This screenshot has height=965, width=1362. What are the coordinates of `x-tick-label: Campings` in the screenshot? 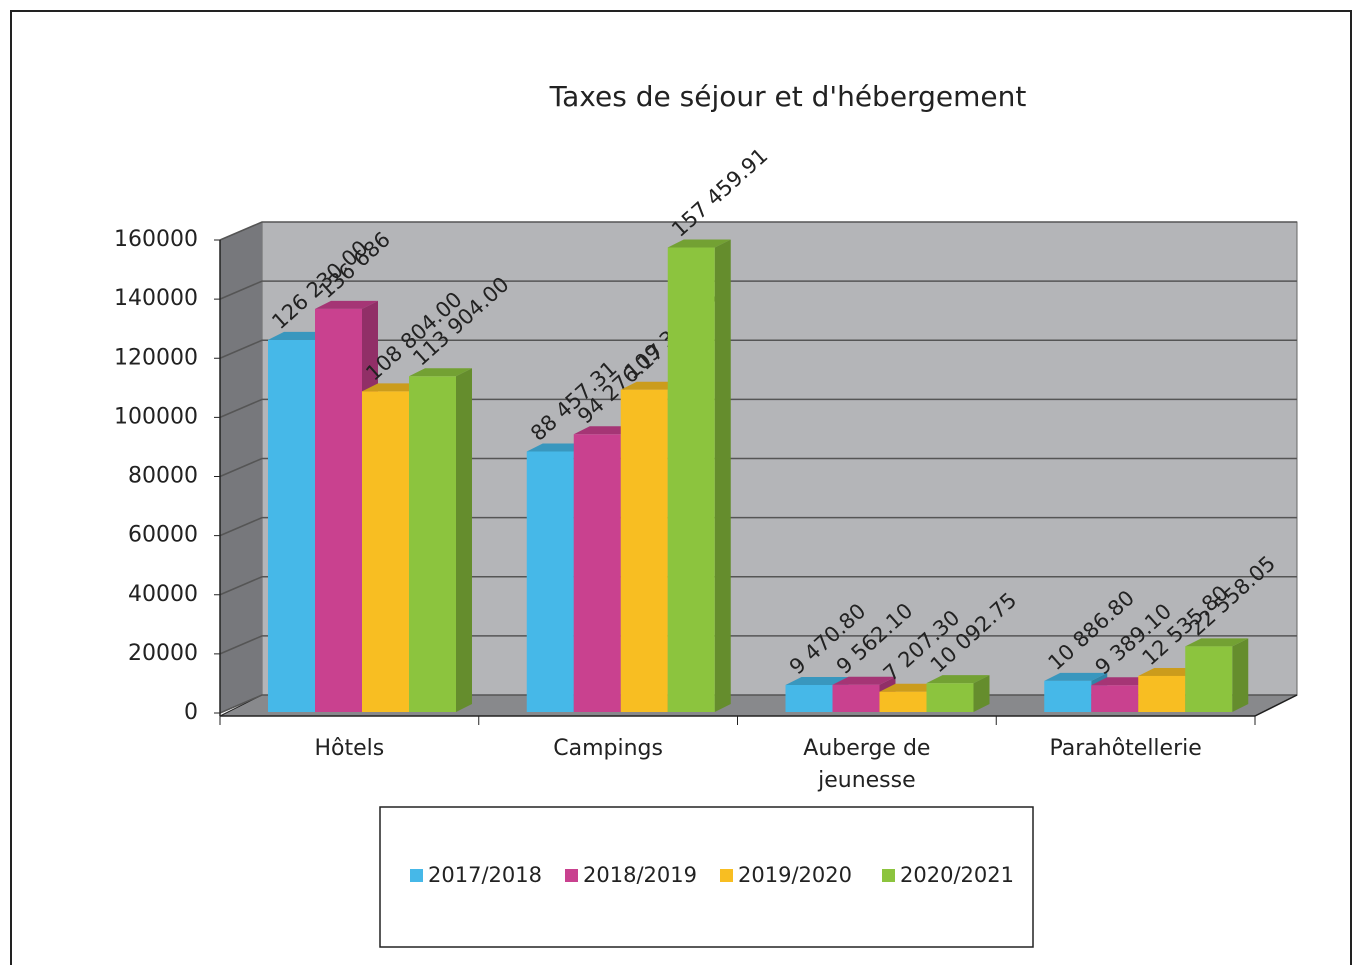 It's located at (608, 748).